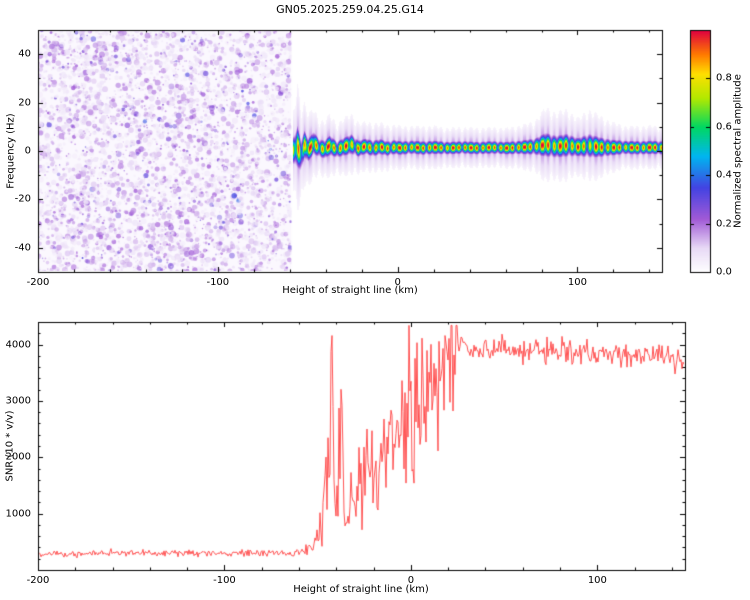 The width and height of the screenshot is (750, 600). I want to click on snr-xlabel: Height of straight line (km), so click(361, 589).